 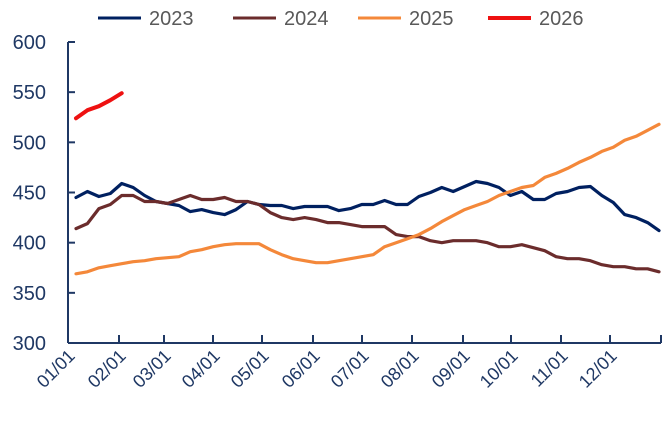 I want to click on x-tick-label: 05/01, so click(x=250, y=369).